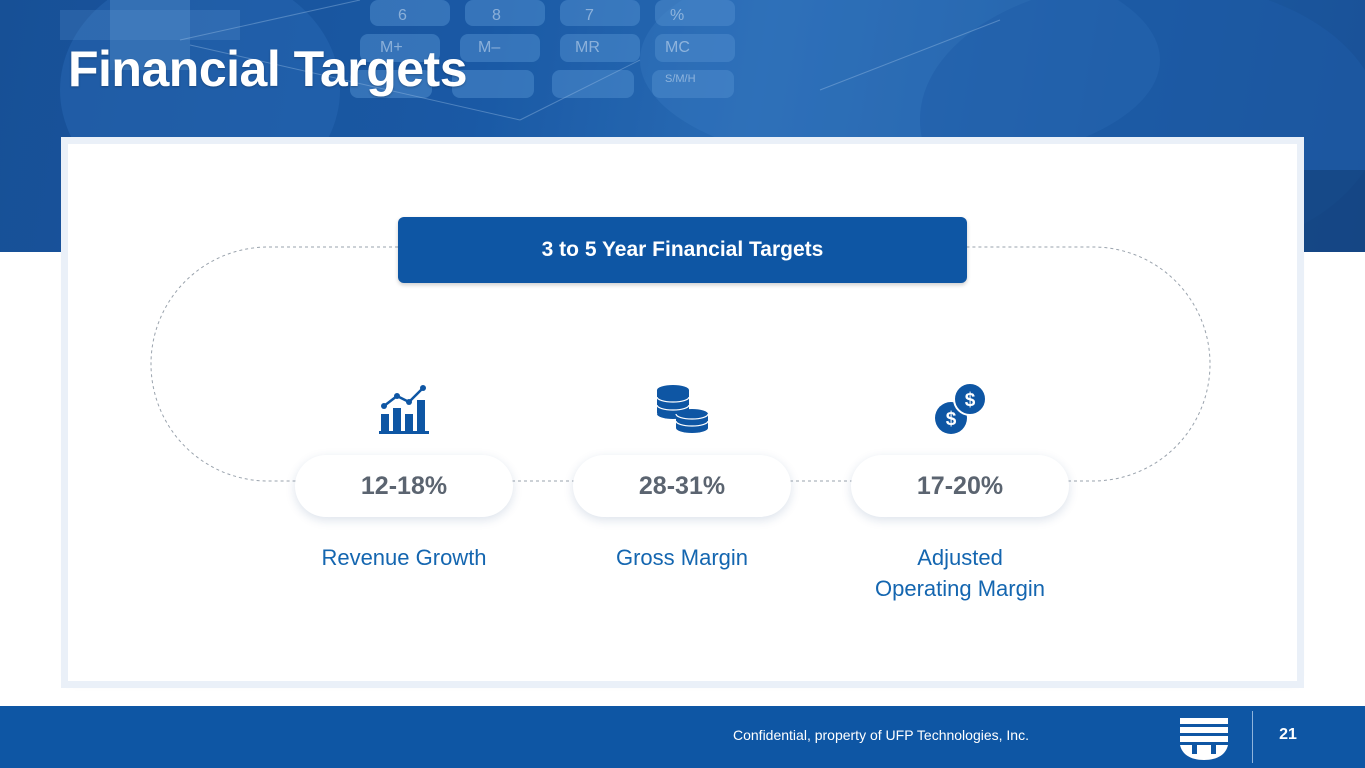 The width and height of the screenshot is (1365, 768). What do you see at coordinates (496, 15) in the screenshot?
I see `svg-text: 8` at bounding box center [496, 15].